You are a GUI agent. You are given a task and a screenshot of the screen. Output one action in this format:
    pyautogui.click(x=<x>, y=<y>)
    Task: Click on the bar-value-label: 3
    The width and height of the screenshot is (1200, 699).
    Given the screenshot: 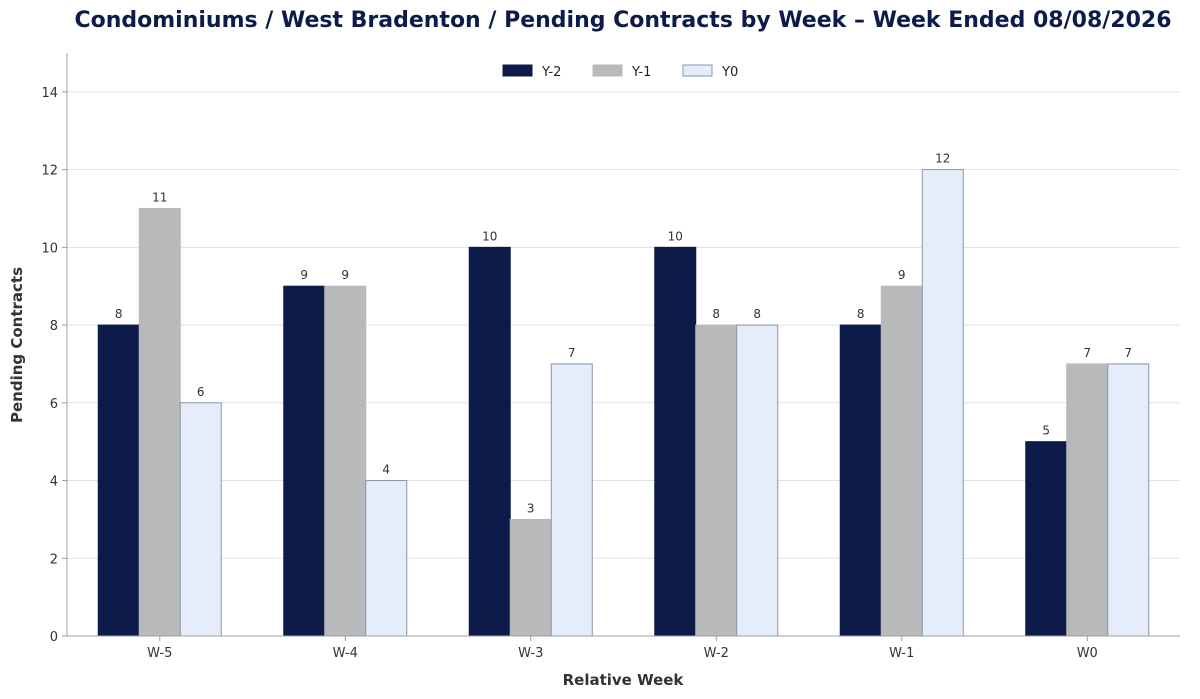 What is the action you would take?
    pyautogui.click(x=531, y=508)
    